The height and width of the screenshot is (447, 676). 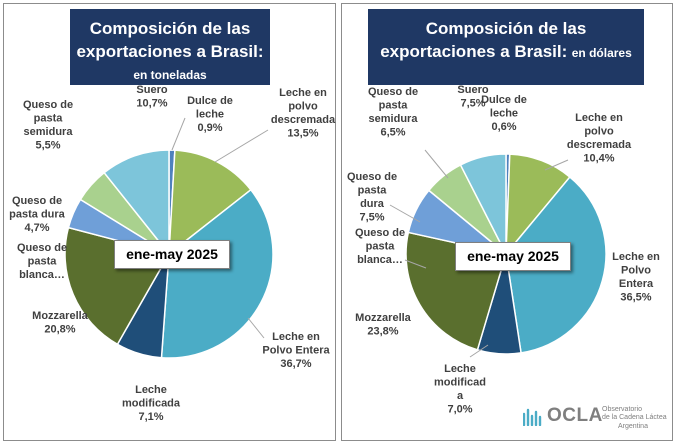 What do you see at coordinates (622, 409) in the screenshot?
I see `logo-line-1: Observatorio` at bounding box center [622, 409].